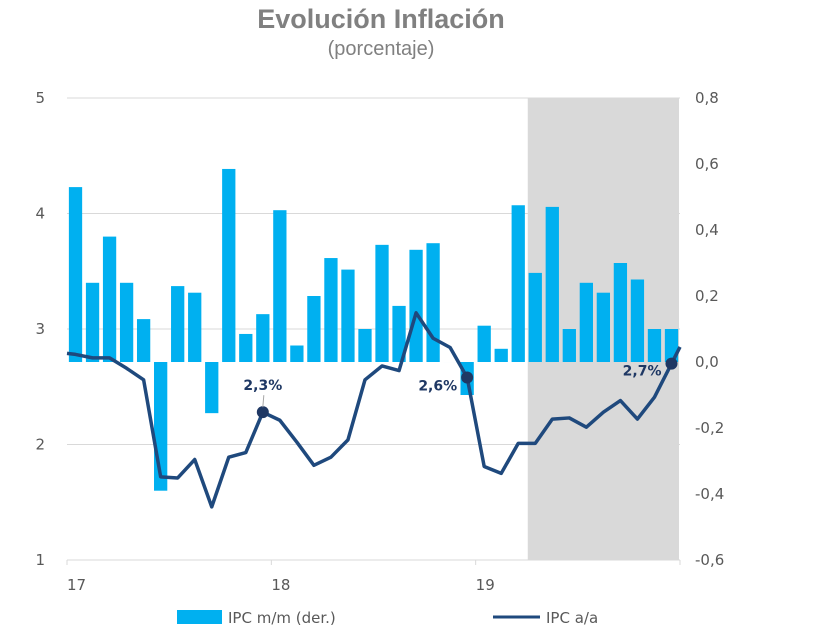  What do you see at coordinates (642, 372) in the screenshot?
I see `data-label: 2,7%` at bounding box center [642, 372].